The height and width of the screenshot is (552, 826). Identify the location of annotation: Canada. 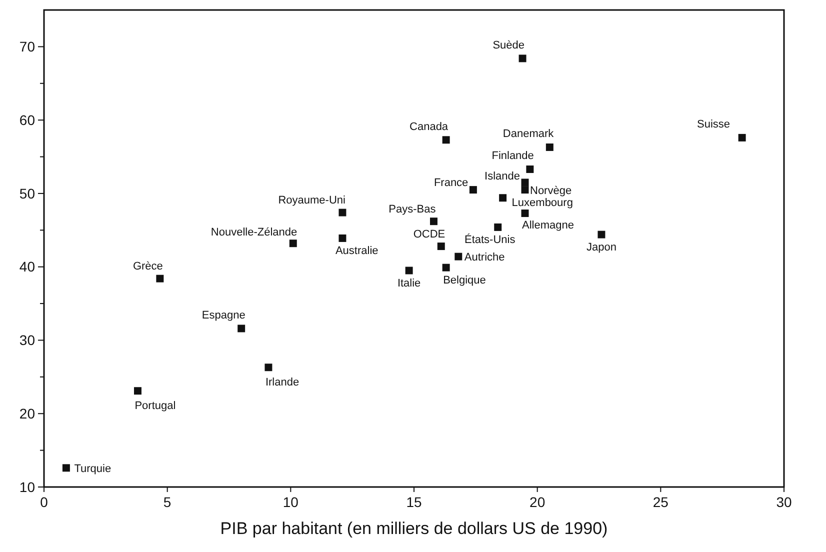
(429, 126).